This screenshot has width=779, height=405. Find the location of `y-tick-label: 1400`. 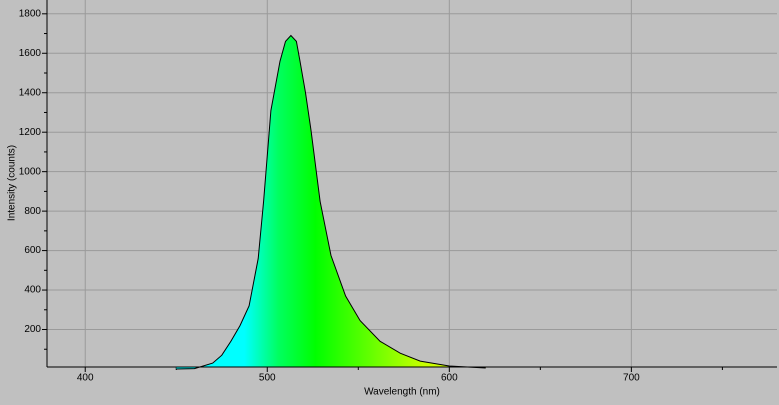

y-tick-label: 1400 is located at coordinates (30, 92).